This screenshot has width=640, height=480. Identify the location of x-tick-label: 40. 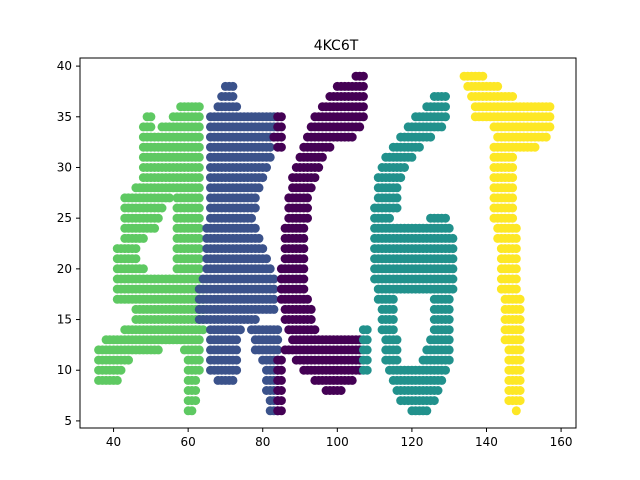
(113, 442).